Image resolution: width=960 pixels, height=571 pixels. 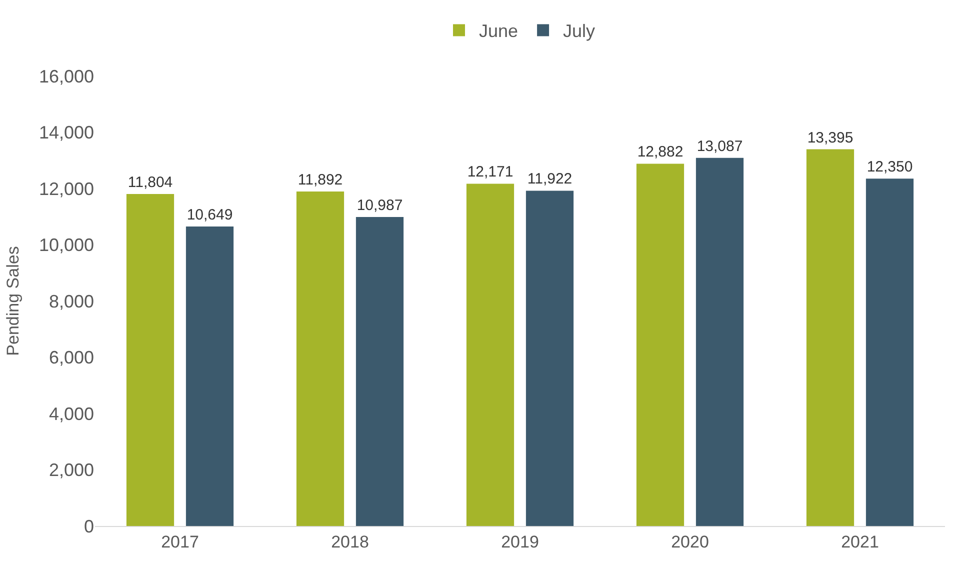 What do you see at coordinates (66, 188) in the screenshot?
I see `y-tick-label: 12,000` at bounding box center [66, 188].